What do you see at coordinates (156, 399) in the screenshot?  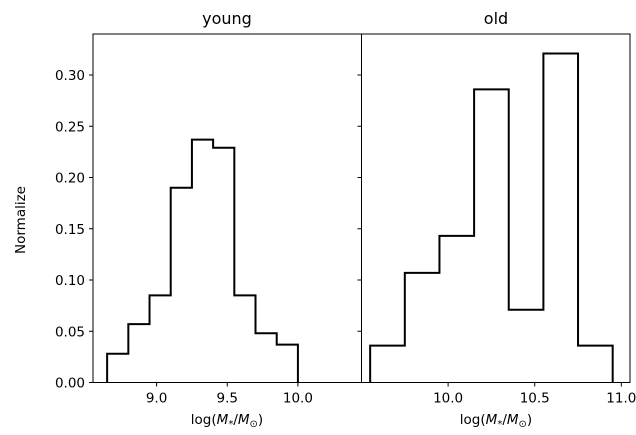 I see `x-tick-label: 9.0` at bounding box center [156, 399].